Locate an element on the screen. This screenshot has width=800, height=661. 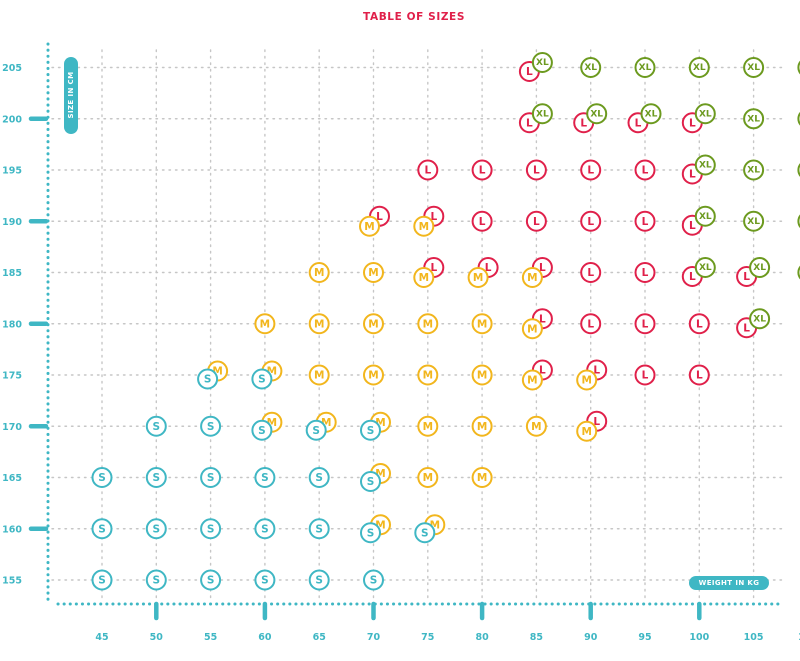
x-tick-label: 60 is located at coordinates (265, 637).